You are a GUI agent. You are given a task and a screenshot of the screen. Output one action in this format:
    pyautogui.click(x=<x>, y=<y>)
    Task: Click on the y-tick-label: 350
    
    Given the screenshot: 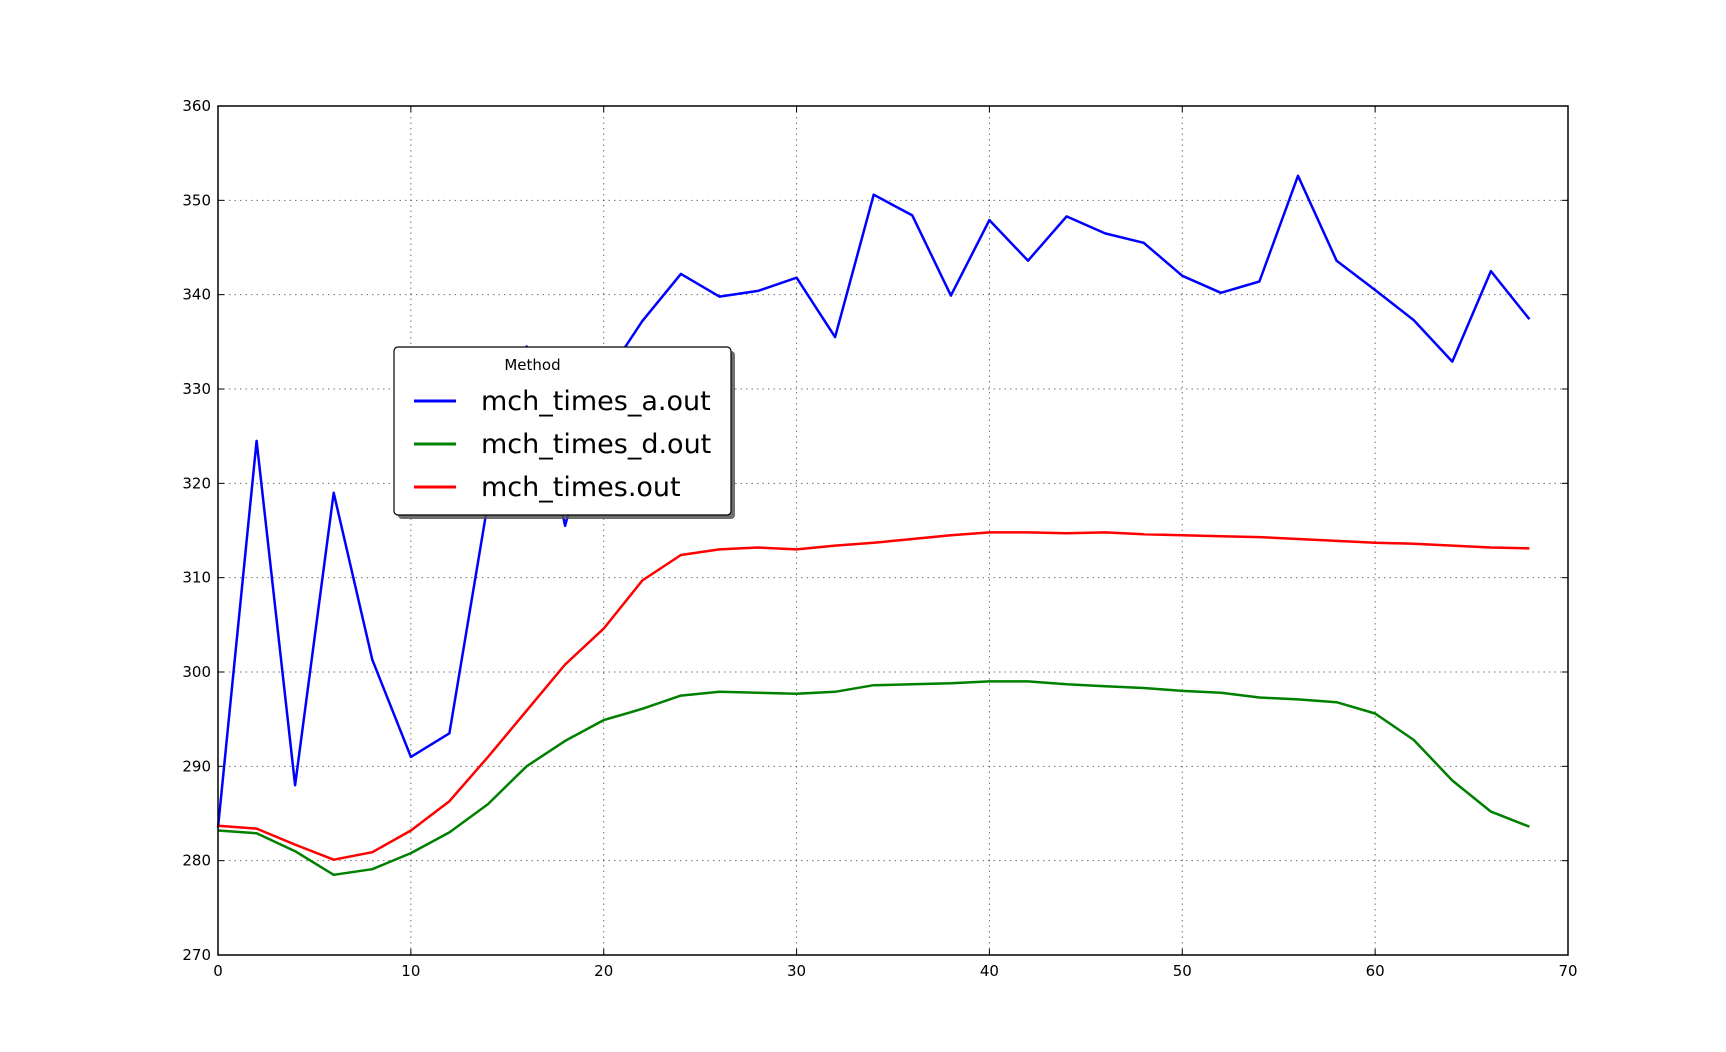 What is the action you would take?
    pyautogui.click(x=196, y=200)
    